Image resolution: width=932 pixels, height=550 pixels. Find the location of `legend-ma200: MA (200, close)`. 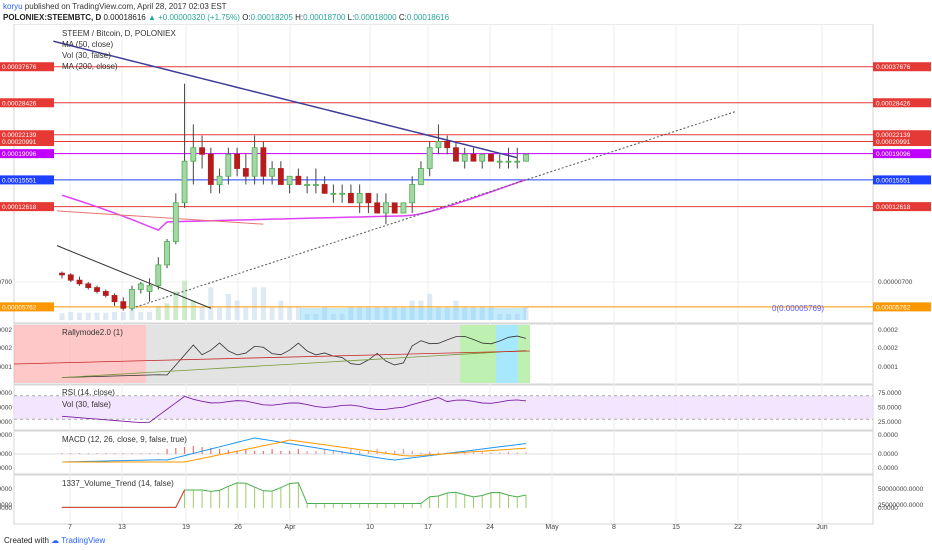

legend-ma200: MA (200, close) is located at coordinates (90, 66).